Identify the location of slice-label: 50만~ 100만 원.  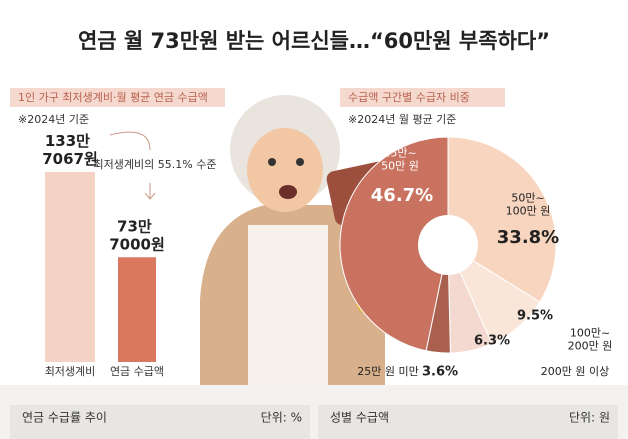
(528, 205).